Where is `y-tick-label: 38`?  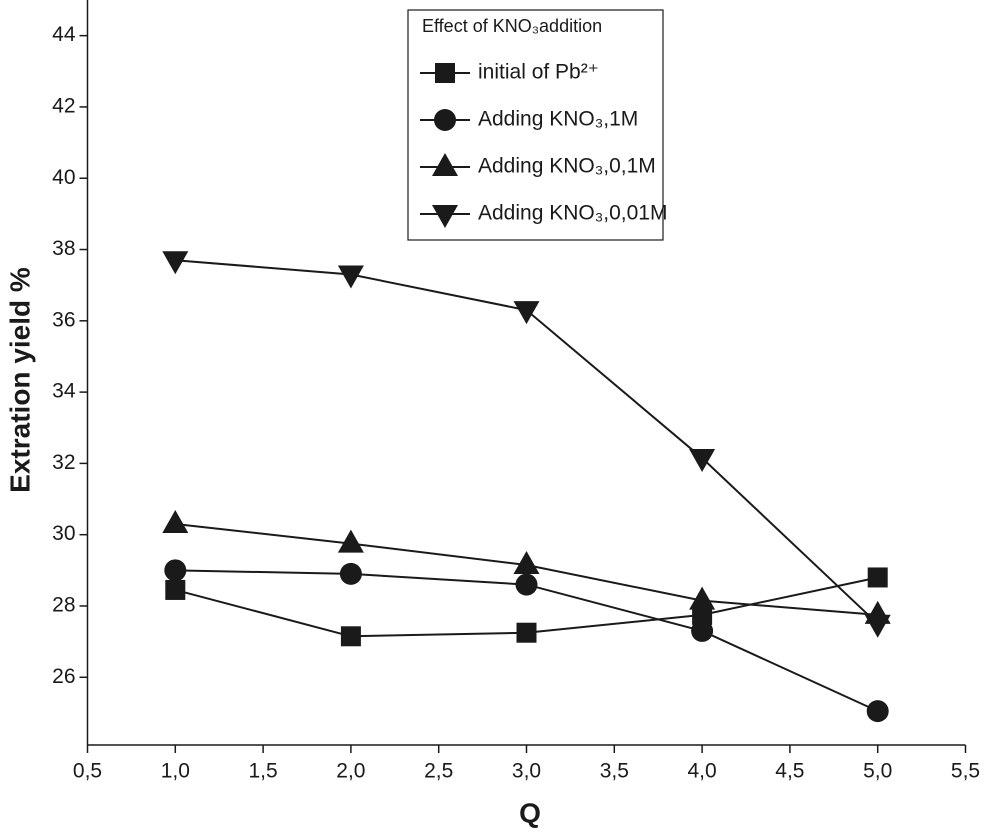
y-tick-label: 38 is located at coordinates (63, 248).